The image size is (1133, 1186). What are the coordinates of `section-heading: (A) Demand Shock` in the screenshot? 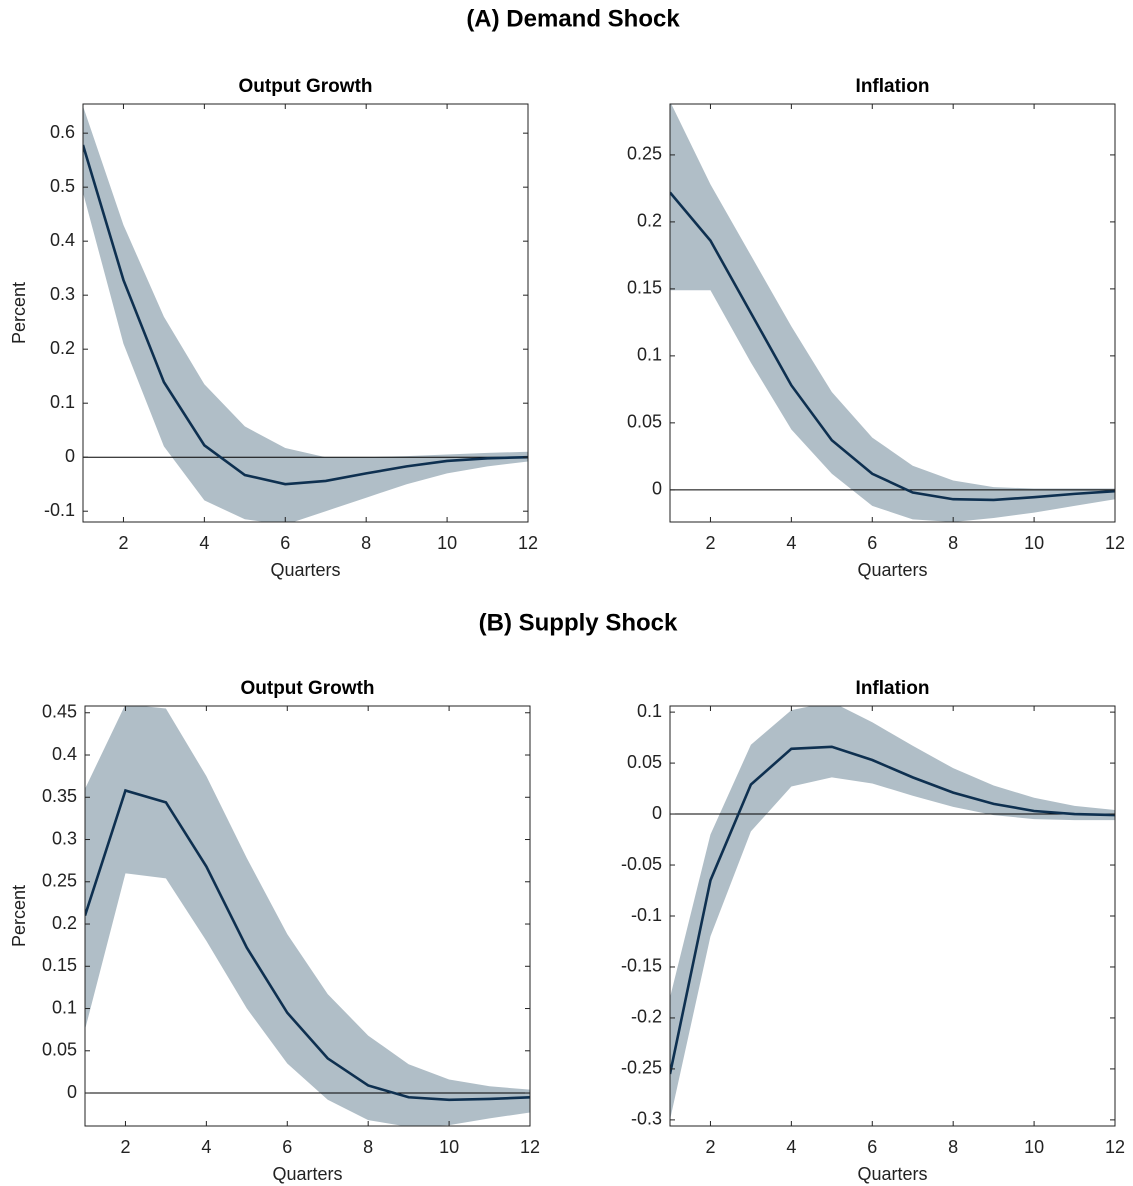 It's located at (573, 18).